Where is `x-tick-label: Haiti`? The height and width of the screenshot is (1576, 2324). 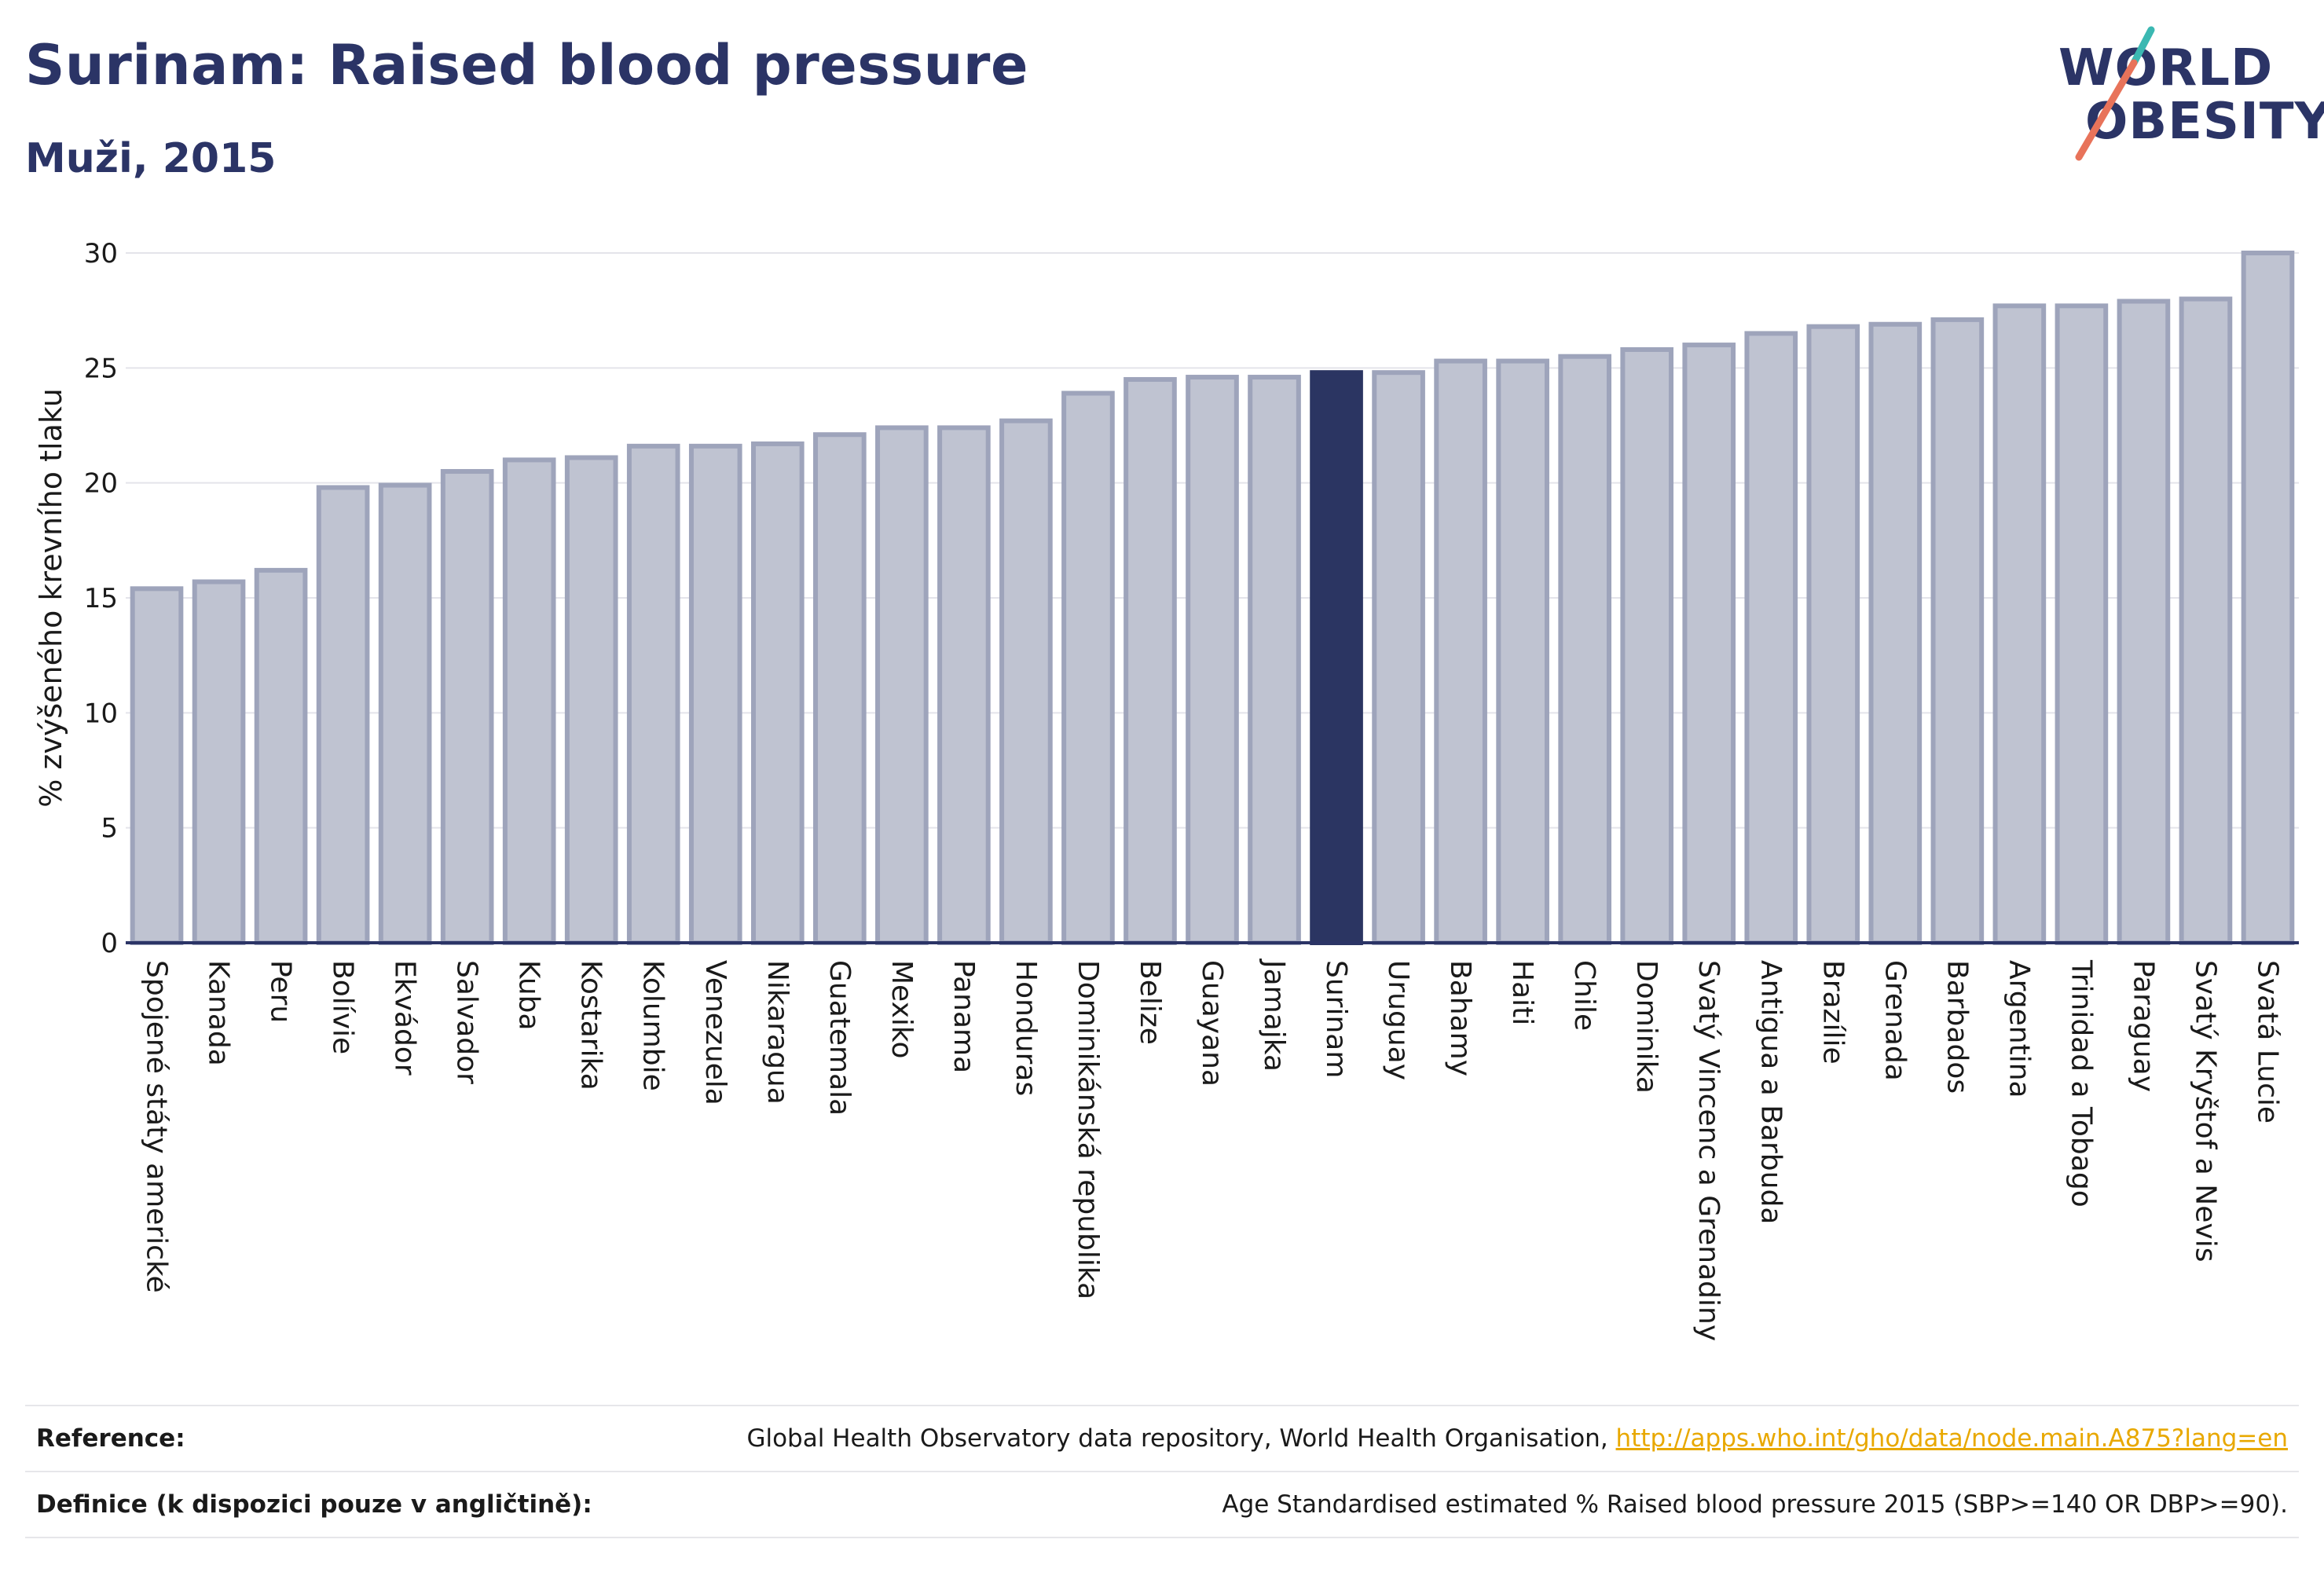
x-tick-label: Haiti is located at coordinates (1522, 992).